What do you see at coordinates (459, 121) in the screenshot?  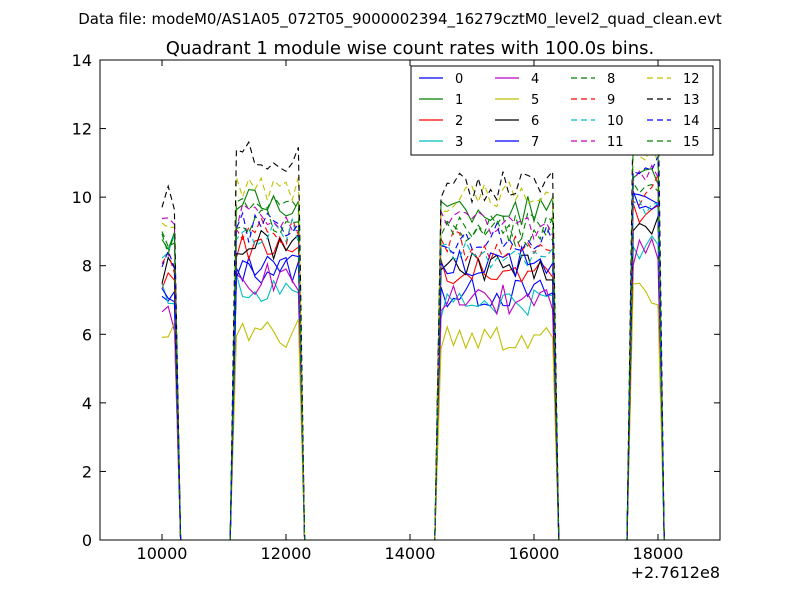 I see `legend-label-2: 2` at bounding box center [459, 121].